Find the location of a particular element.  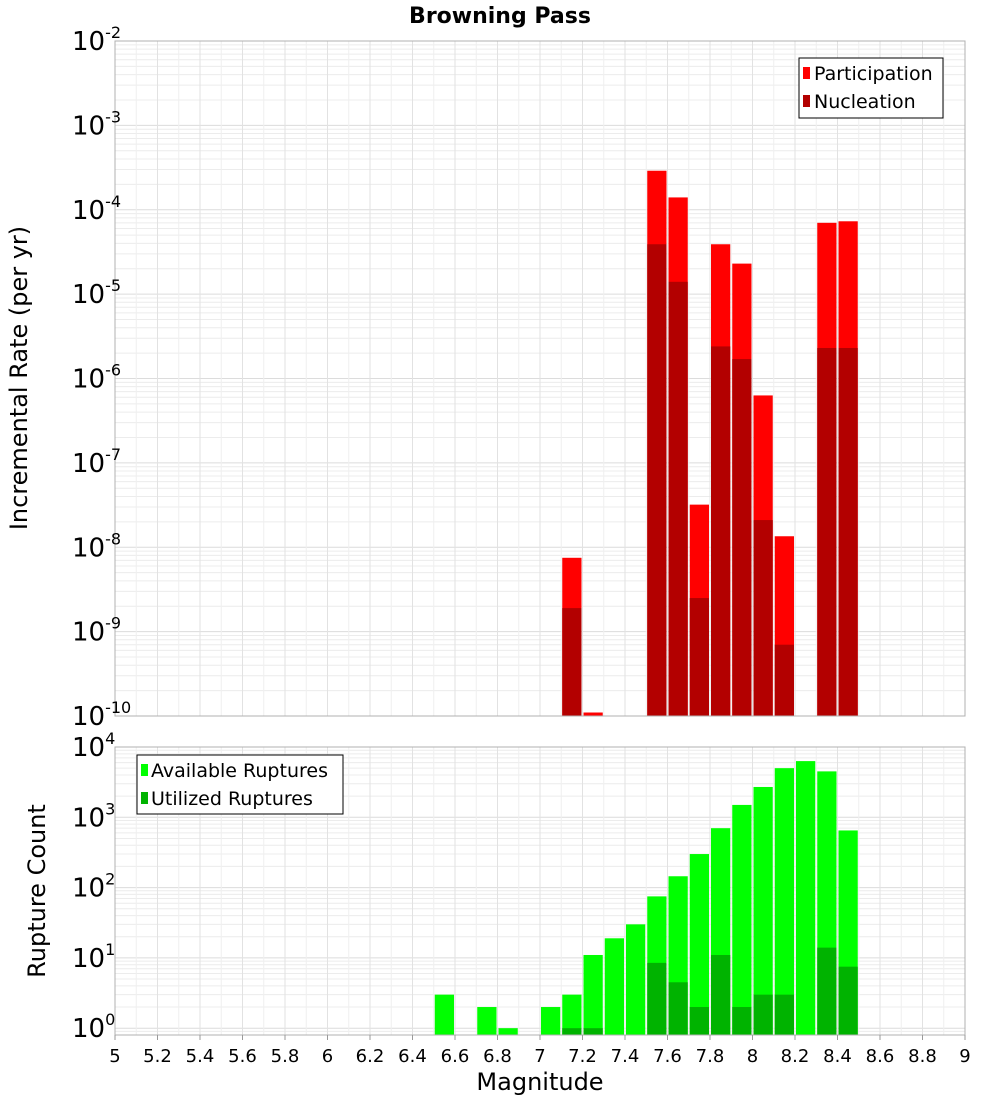

x-tick-label: 6.2 is located at coordinates (370, 1056).